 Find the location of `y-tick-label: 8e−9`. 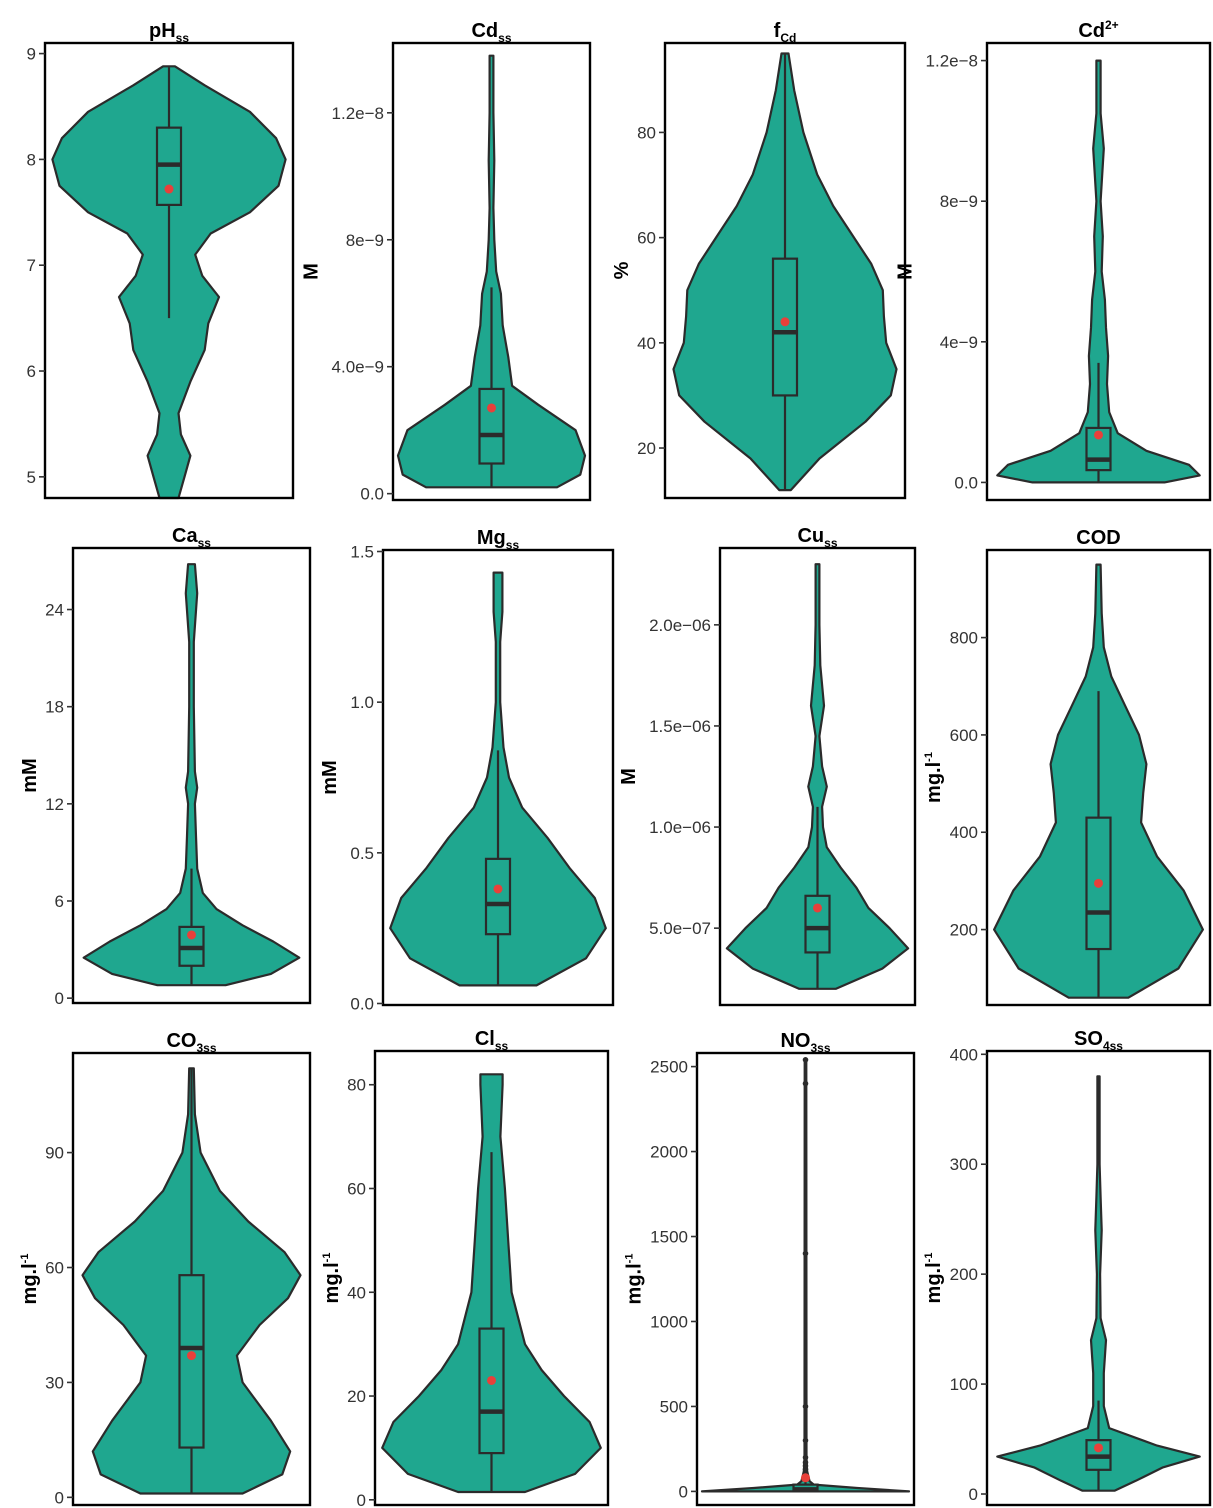

y-tick-label: 8e−9 is located at coordinates (365, 240).